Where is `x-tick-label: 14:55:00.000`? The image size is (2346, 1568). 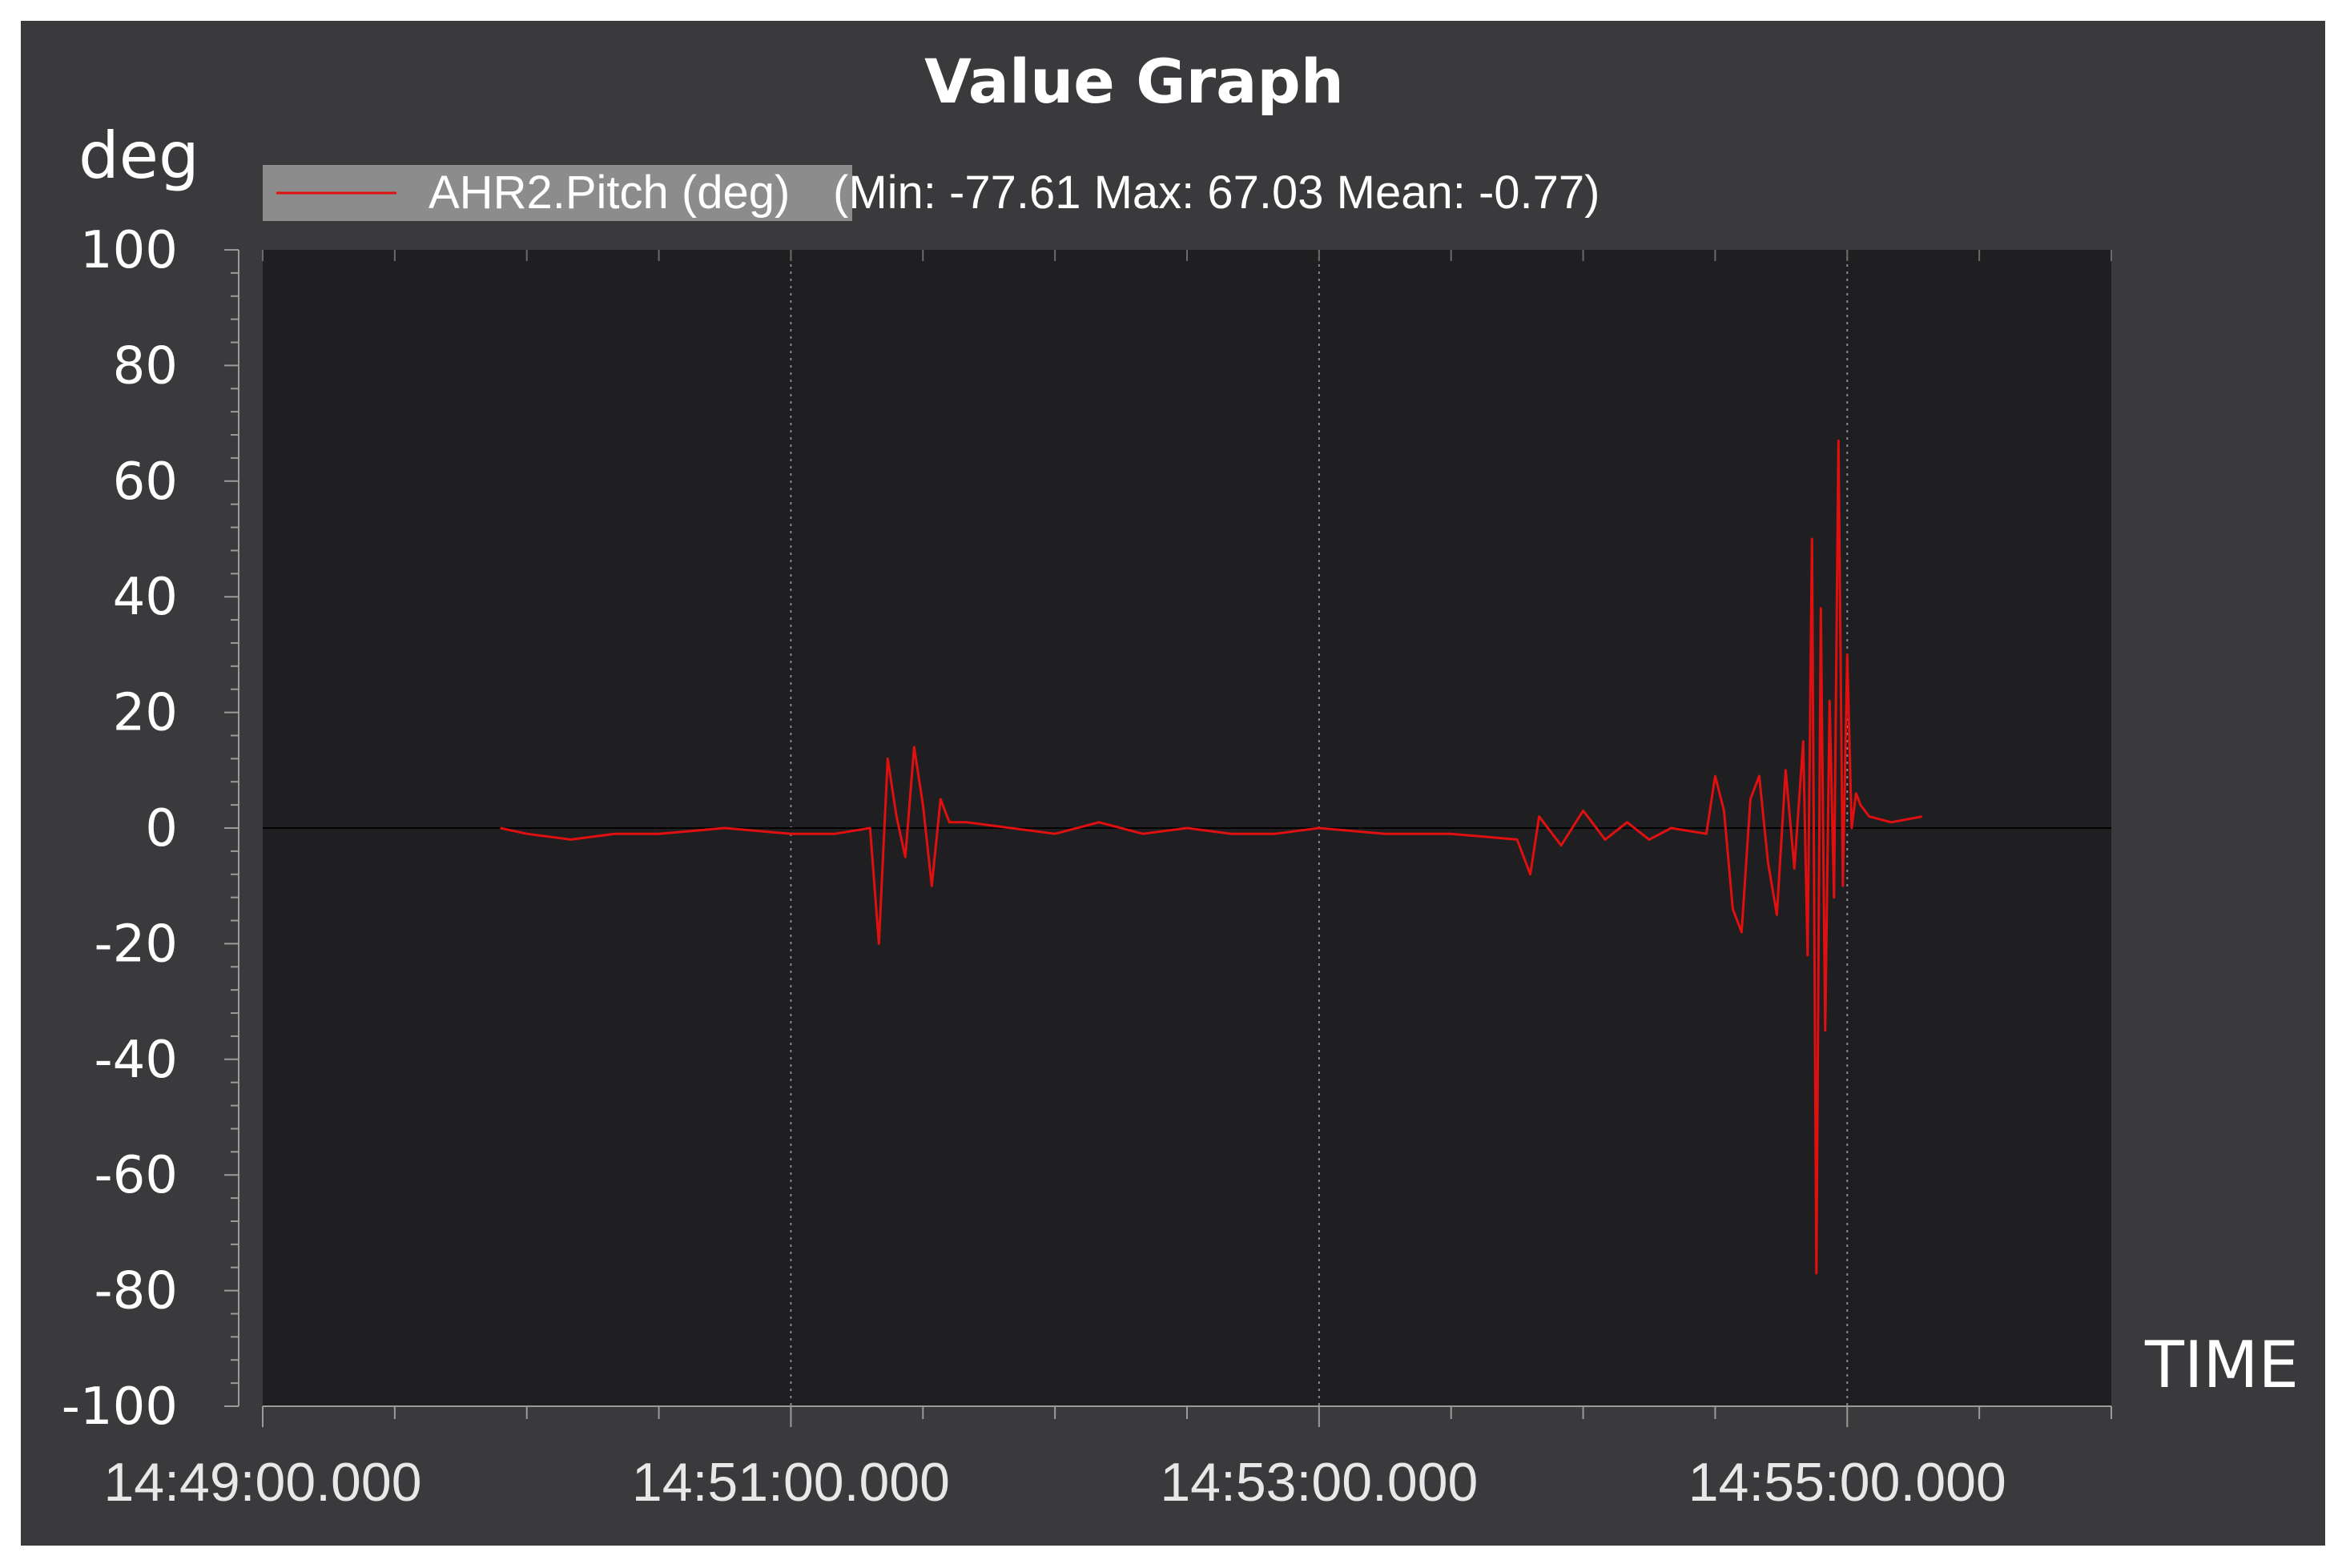
x-tick-label: 14:55:00.000 is located at coordinates (1847, 1483).